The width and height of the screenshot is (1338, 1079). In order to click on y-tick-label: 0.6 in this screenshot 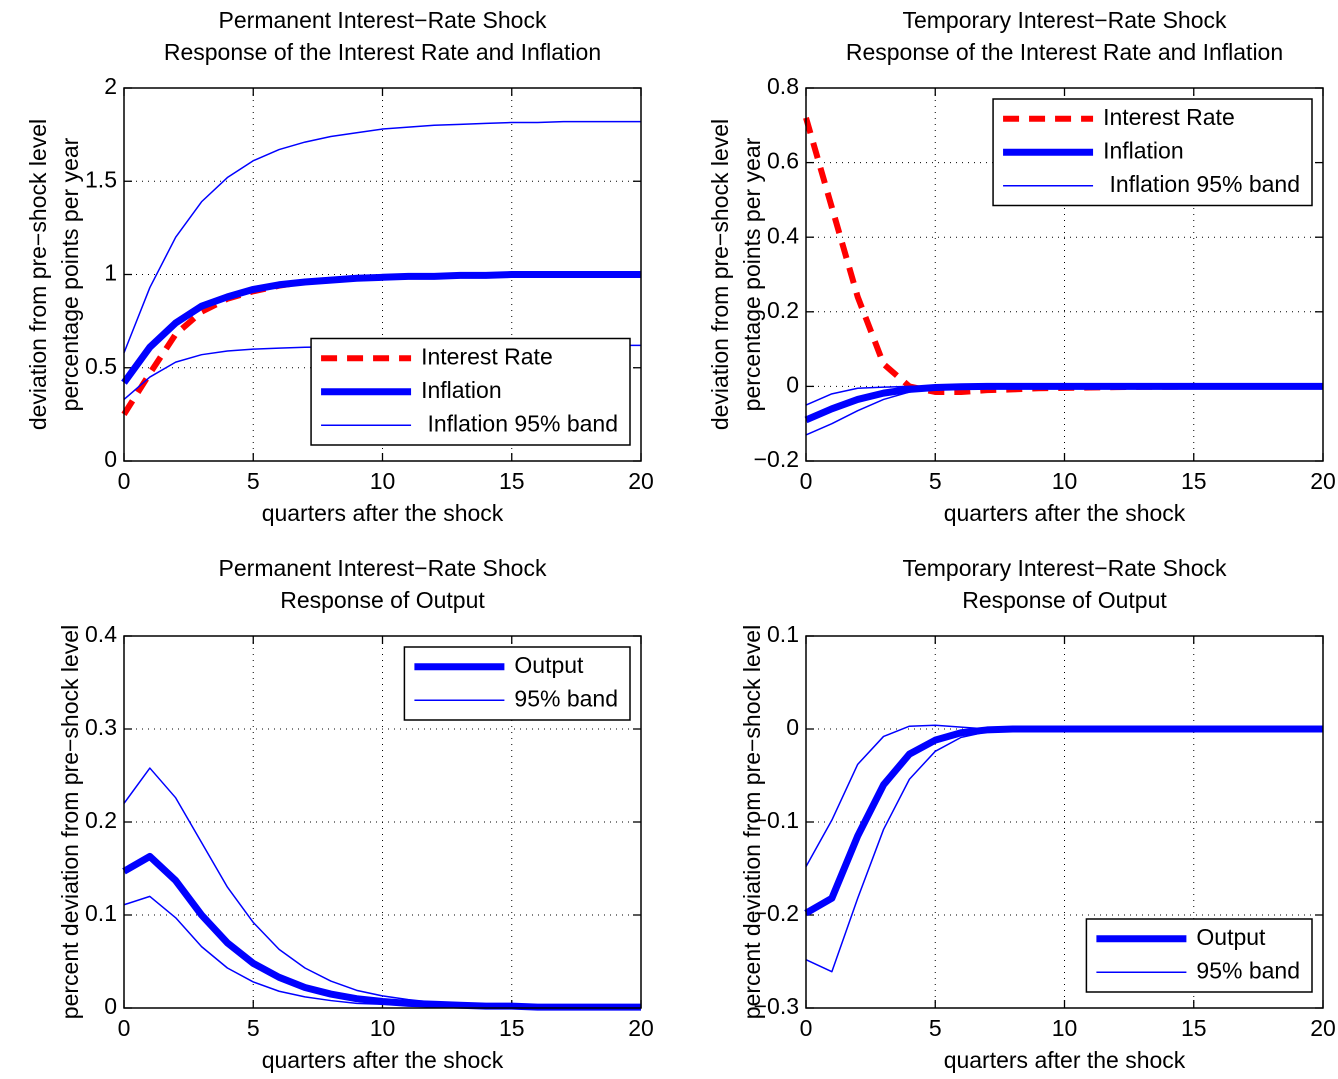, I will do `click(783, 161)`.